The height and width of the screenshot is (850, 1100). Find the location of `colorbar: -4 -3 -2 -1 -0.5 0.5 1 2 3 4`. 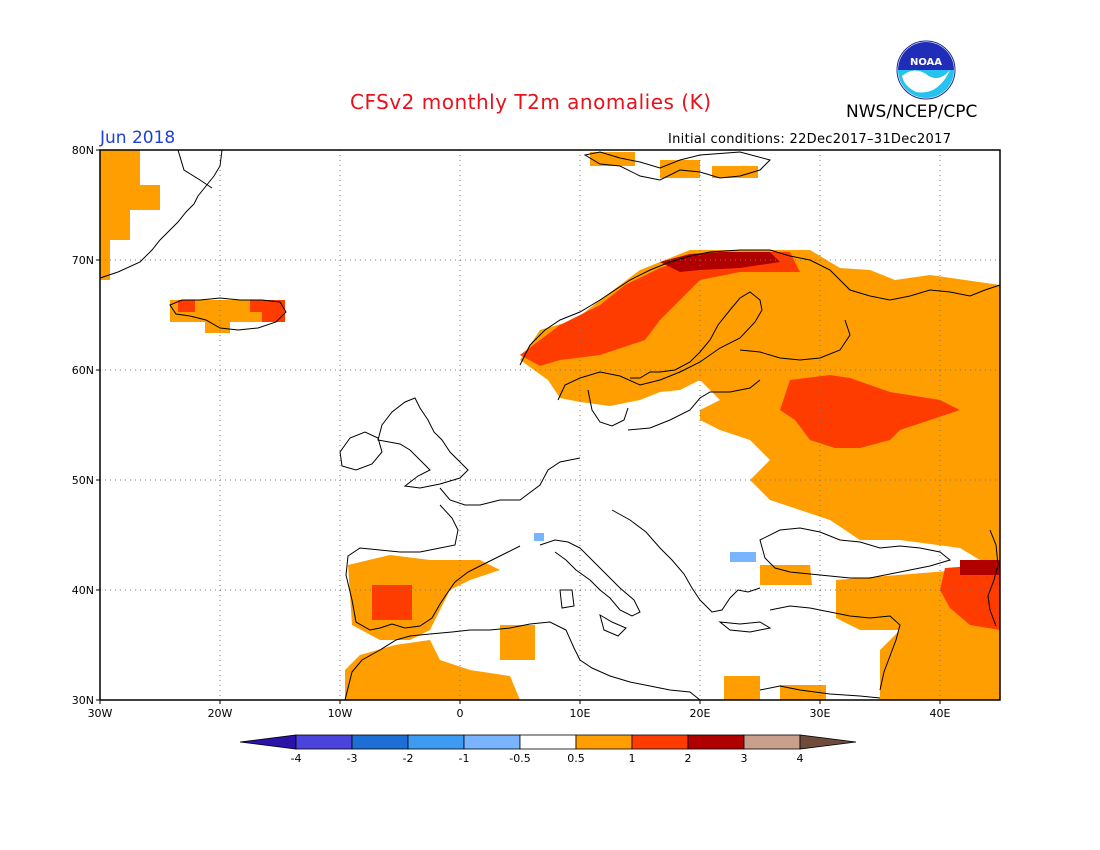

colorbar: -4 -3 -2 -1 -0.5 0.5 1 2 3 4 is located at coordinates (548, 749).